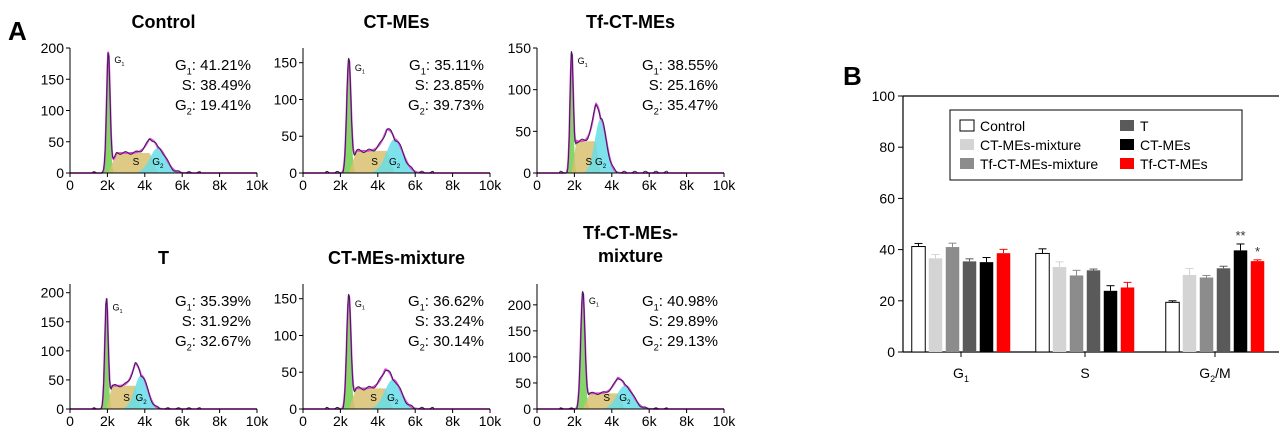 This screenshot has width=1279, height=430. What do you see at coordinates (887, 301) in the screenshot?
I see `bar-y-tick-label: 20` at bounding box center [887, 301].